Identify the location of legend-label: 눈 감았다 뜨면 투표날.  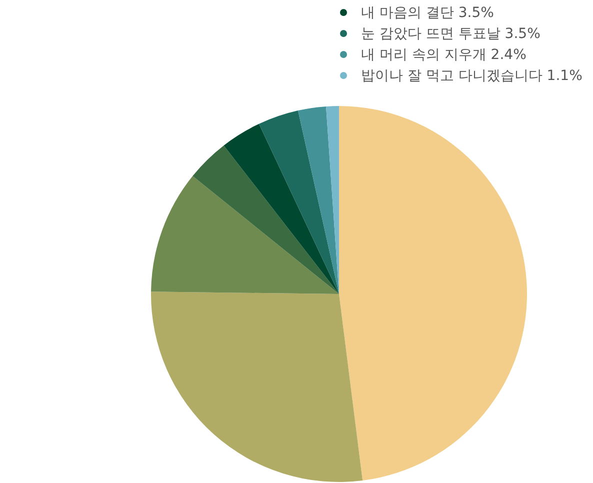
(430, 34).